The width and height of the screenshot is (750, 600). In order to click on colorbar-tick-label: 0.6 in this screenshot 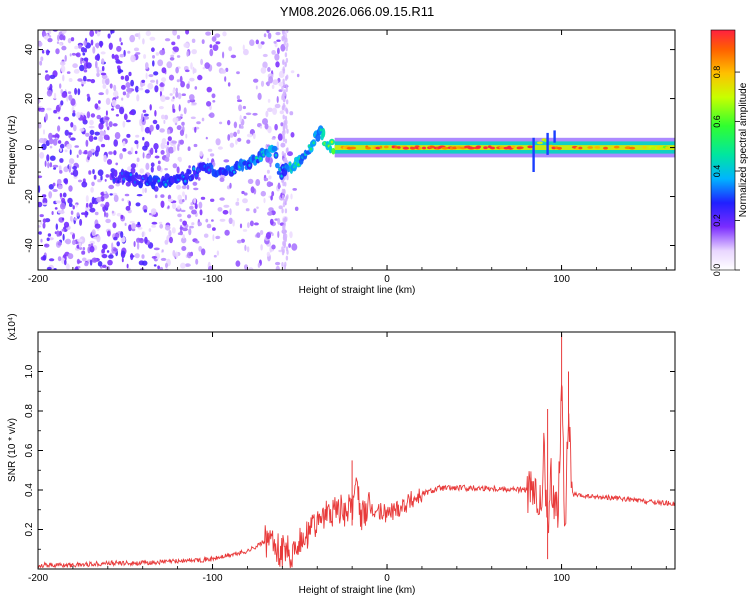, I will do `click(717, 121)`.